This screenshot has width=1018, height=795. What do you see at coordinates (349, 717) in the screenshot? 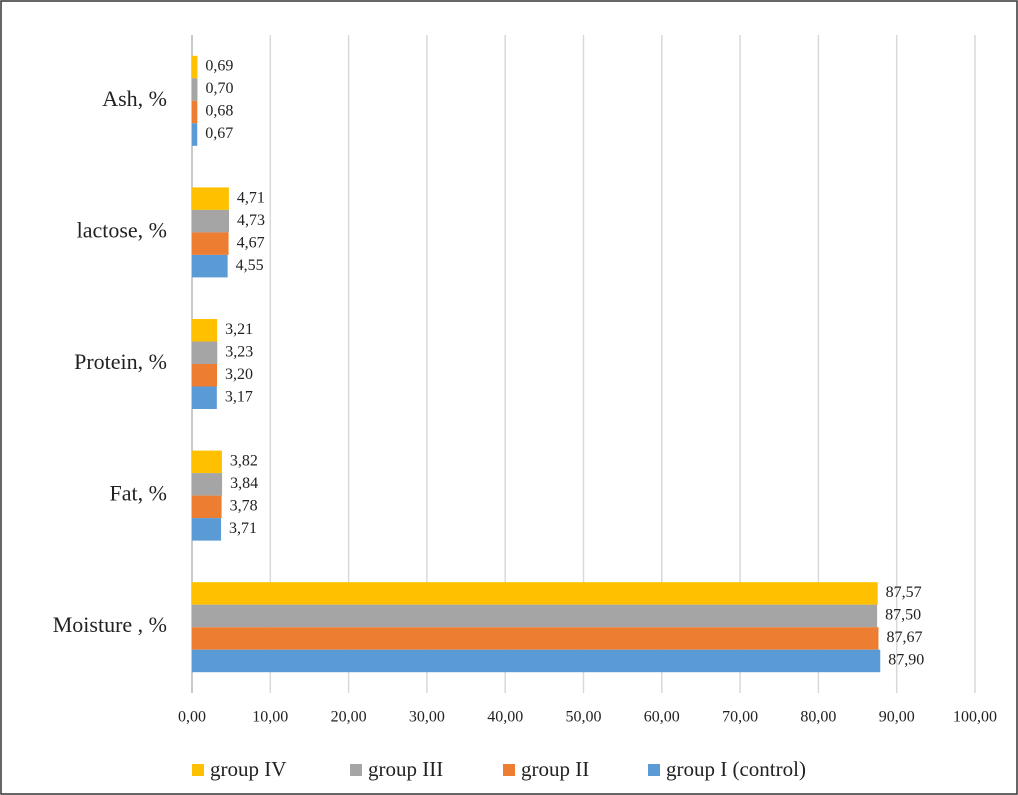
I see `x-tick-label: 20,00` at bounding box center [349, 717].